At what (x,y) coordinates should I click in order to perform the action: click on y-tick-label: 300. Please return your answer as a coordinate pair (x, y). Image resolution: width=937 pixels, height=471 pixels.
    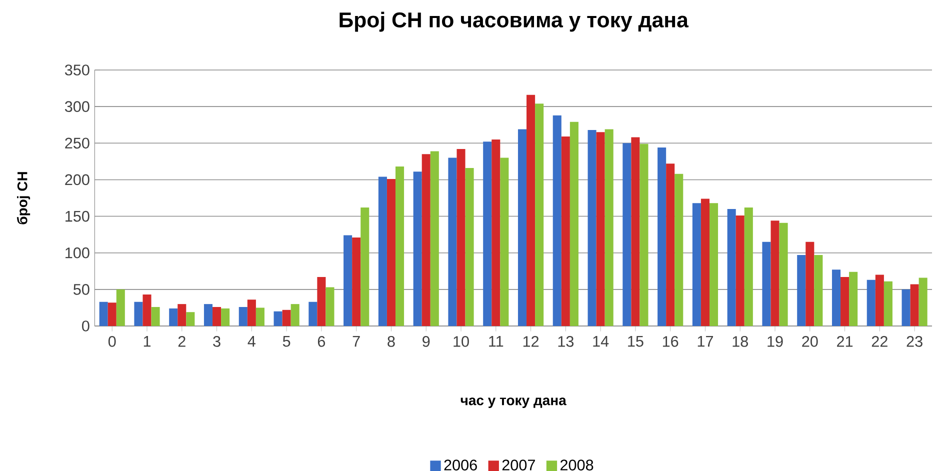
    Looking at the image, I should click on (77, 106).